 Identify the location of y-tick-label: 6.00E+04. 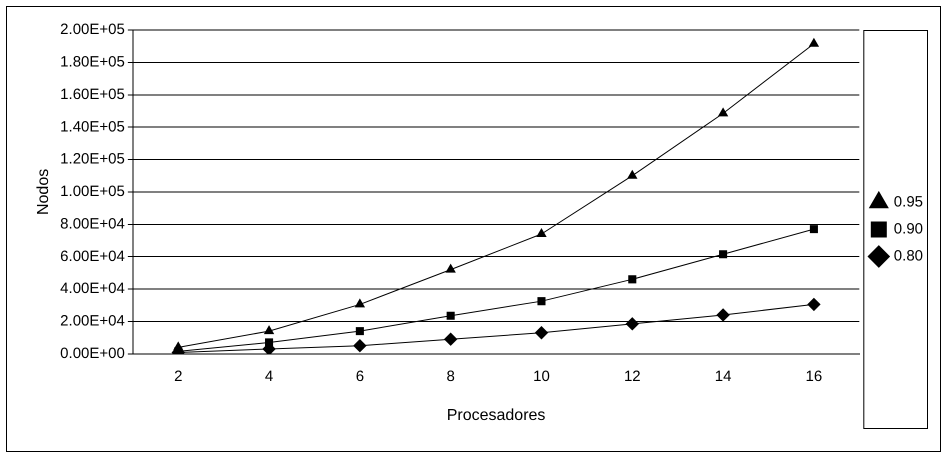
(92, 256).